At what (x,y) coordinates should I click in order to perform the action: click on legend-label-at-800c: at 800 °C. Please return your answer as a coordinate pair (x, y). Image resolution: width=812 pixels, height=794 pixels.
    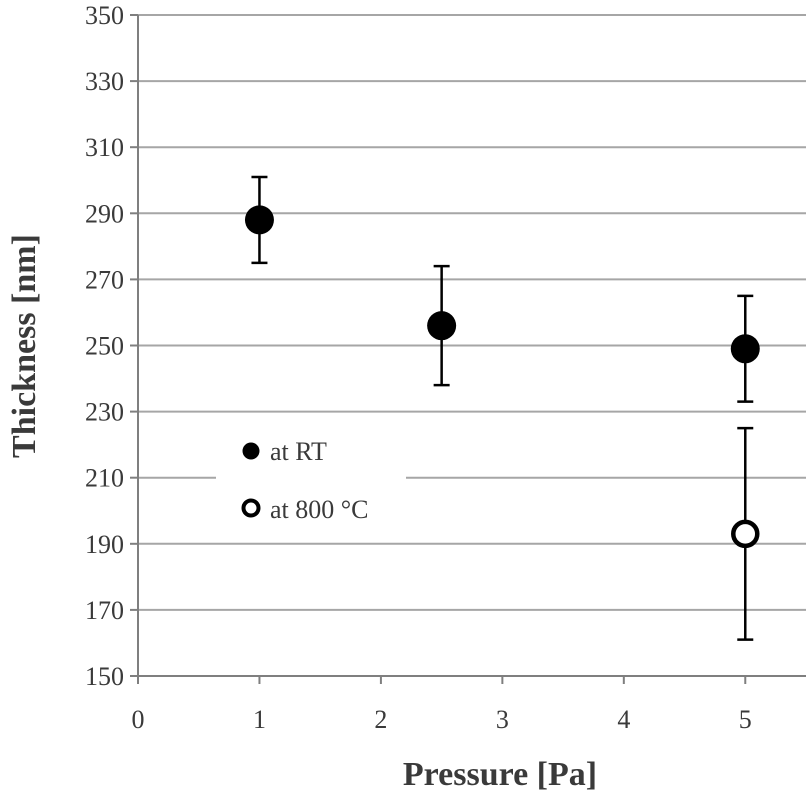
    Looking at the image, I should click on (319, 509).